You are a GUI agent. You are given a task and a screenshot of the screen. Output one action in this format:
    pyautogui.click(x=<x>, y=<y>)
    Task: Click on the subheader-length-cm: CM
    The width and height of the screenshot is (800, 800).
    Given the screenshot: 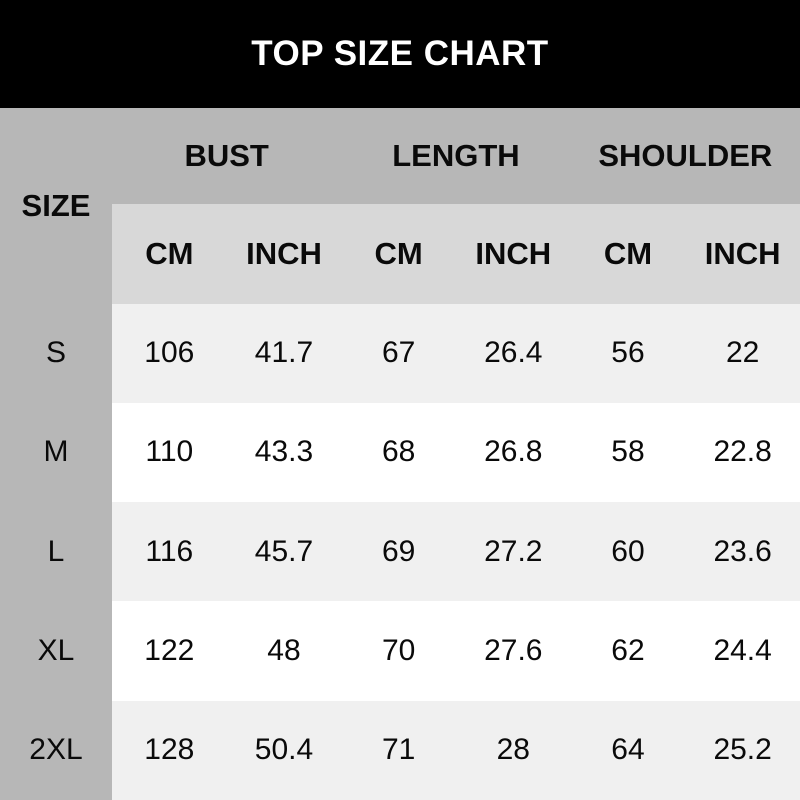 What is the action you would take?
    pyautogui.click(x=398, y=254)
    